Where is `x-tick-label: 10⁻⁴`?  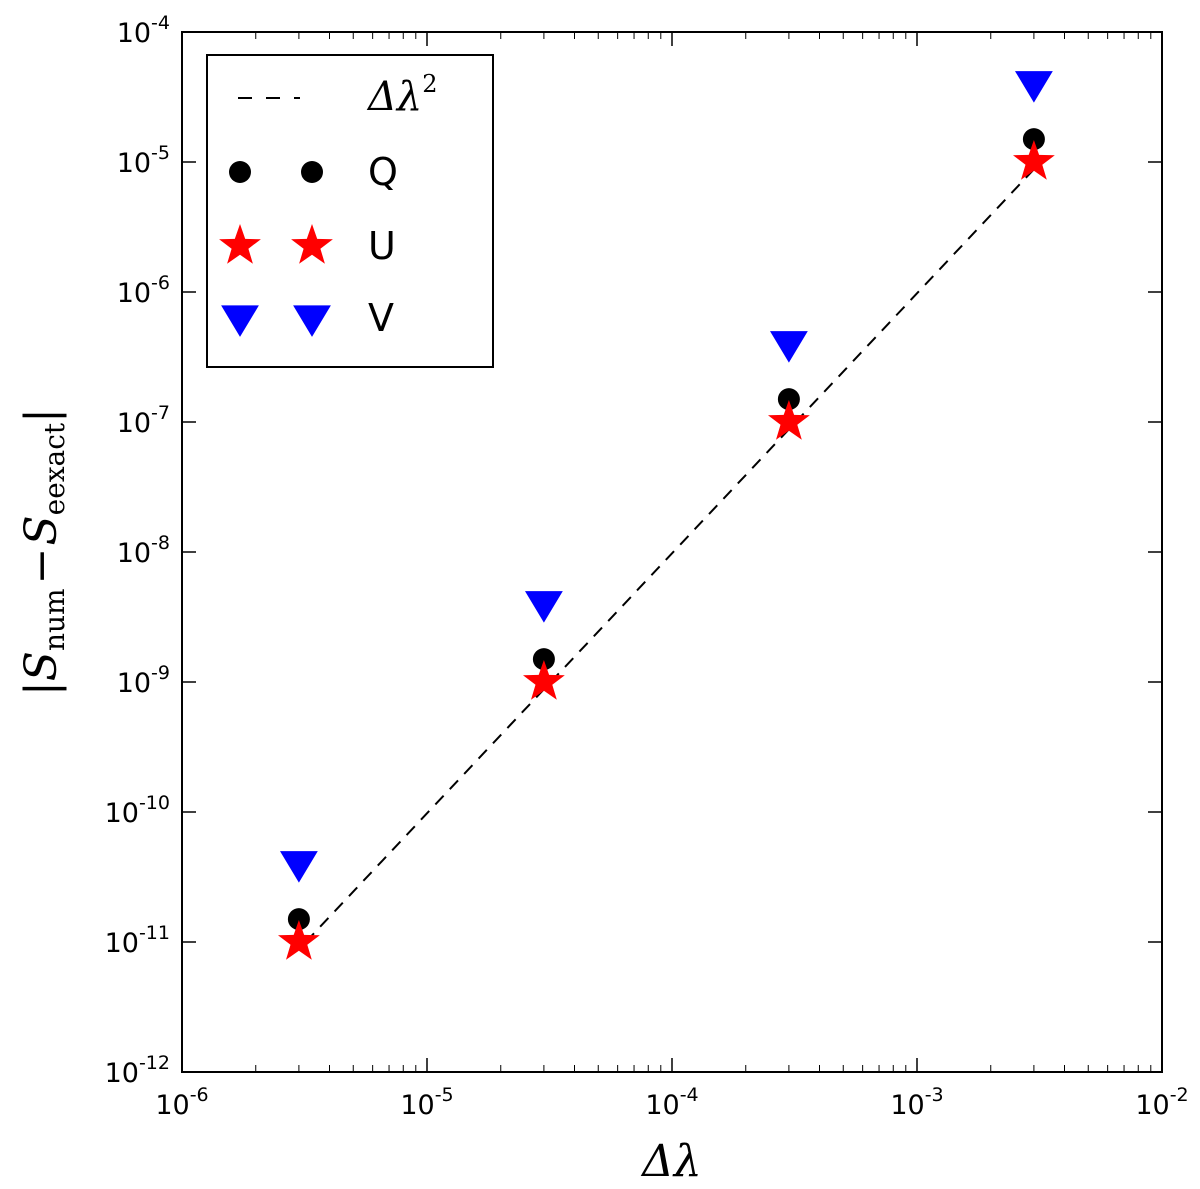
x-tick-label: 10⁻⁴ is located at coordinates (671, 1102).